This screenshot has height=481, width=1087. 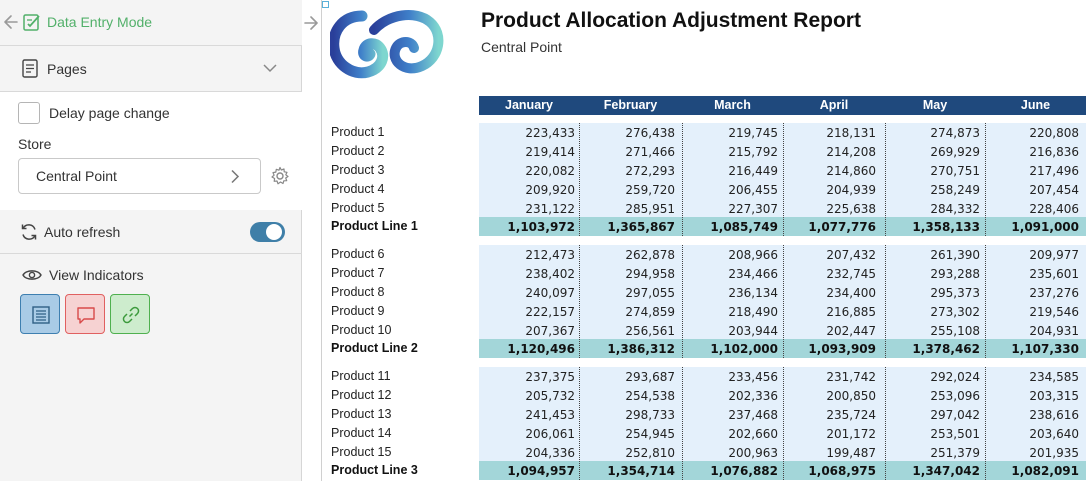 What do you see at coordinates (85, 314) in the screenshot?
I see `comment-indicator-button` at bounding box center [85, 314].